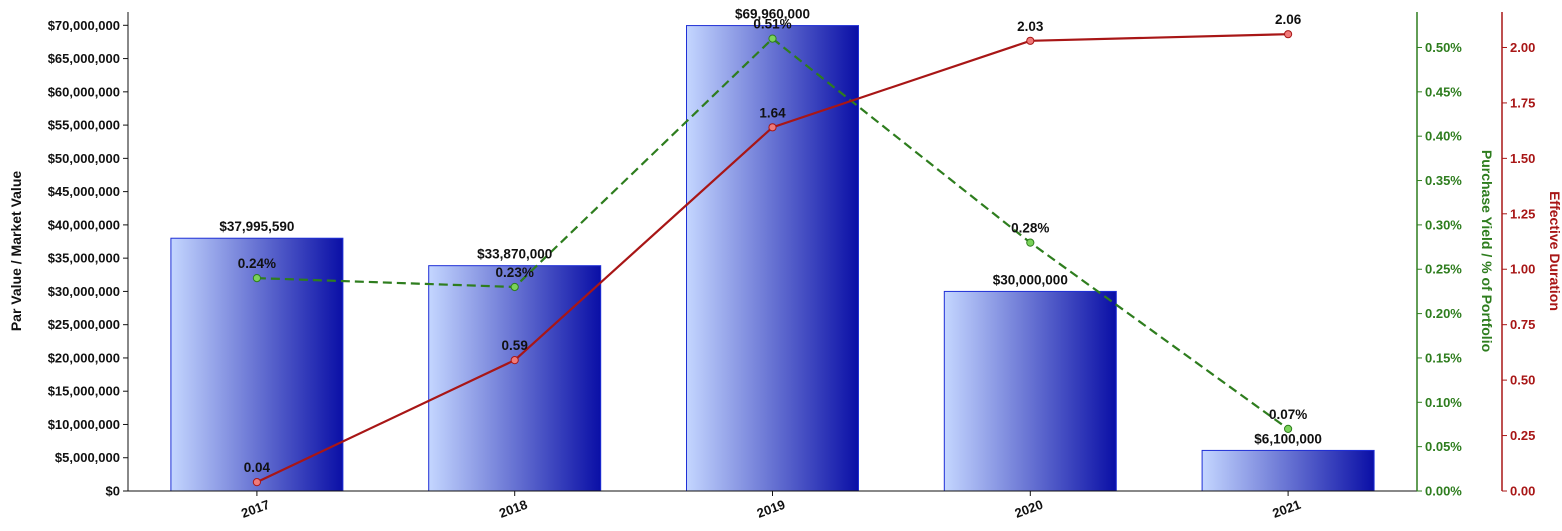  What do you see at coordinates (84, 291) in the screenshot?
I see `left-tick-label: $30,000,000` at bounding box center [84, 291].